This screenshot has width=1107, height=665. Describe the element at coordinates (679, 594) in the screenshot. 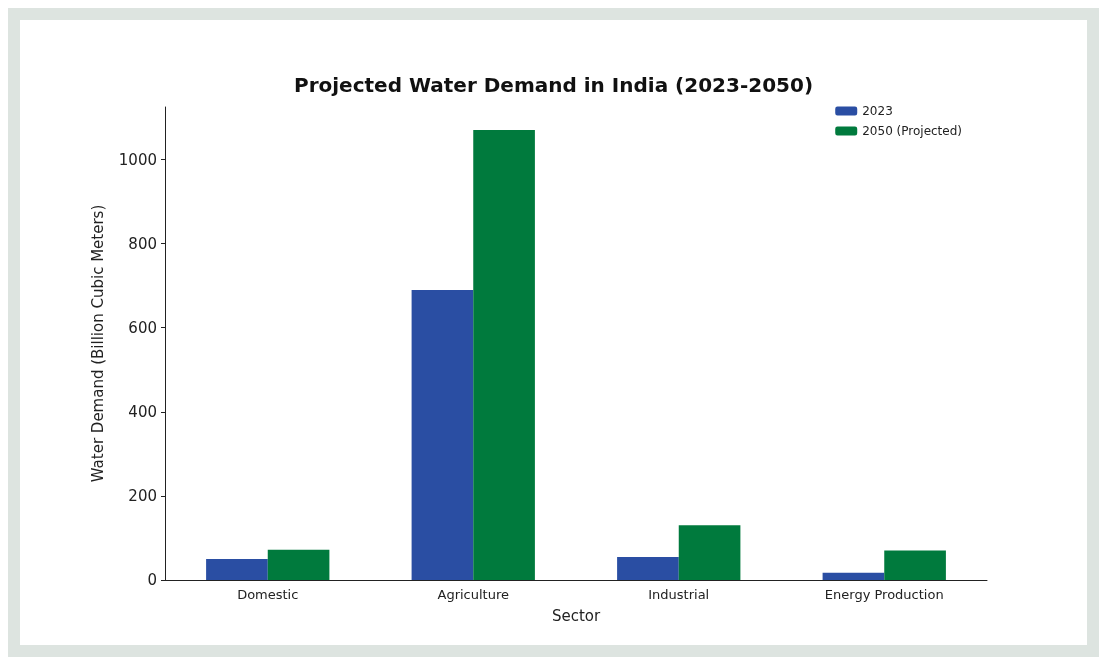

I see `x-tick-label: Industrial` at that location.